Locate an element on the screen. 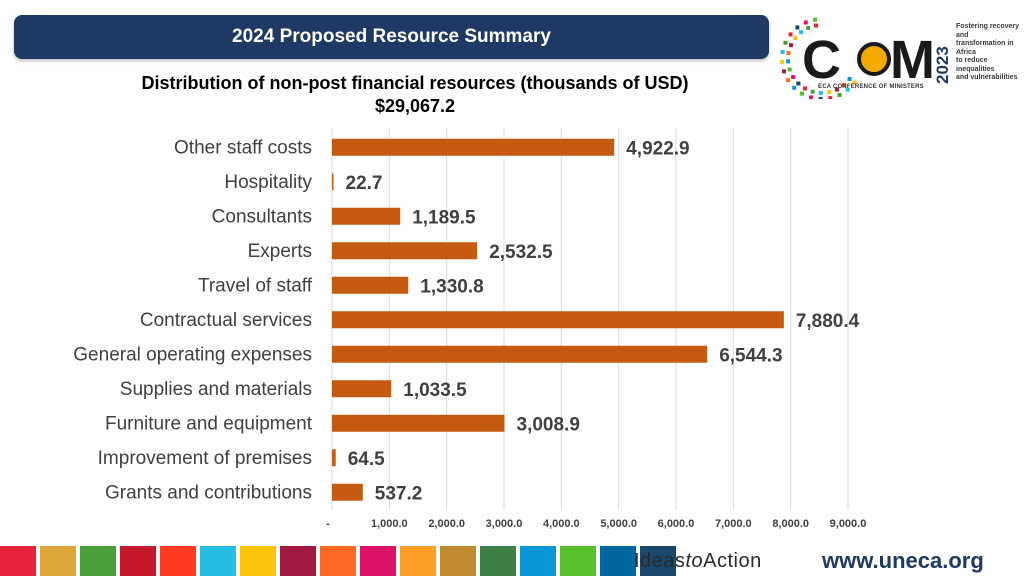 The width and height of the screenshot is (1024, 576). category-label: Contractual services is located at coordinates (226, 320).